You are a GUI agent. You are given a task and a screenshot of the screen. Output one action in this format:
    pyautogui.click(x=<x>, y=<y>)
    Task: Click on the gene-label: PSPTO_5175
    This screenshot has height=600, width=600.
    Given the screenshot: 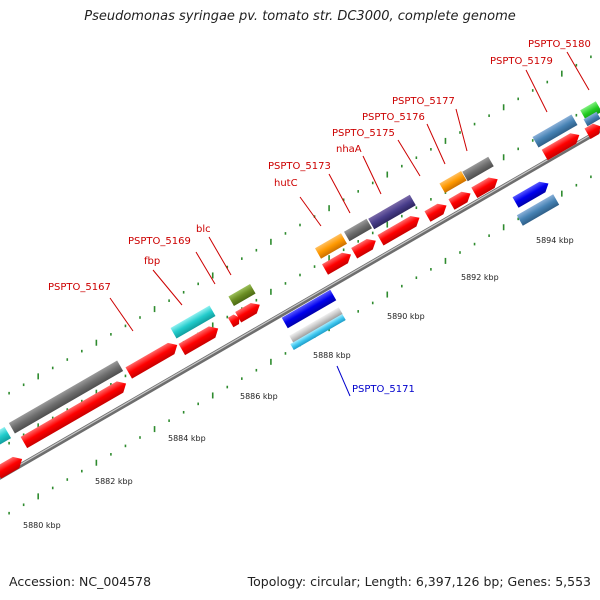 What is the action you would take?
    pyautogui.click(x=363, y=133)
    